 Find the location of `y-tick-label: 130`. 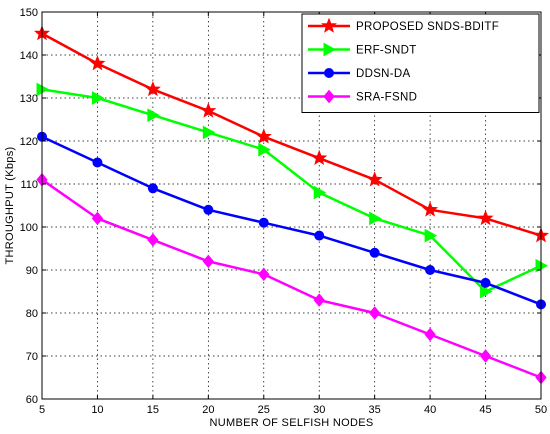

y-tick-label: 130 is located at coordinates (29, 99).